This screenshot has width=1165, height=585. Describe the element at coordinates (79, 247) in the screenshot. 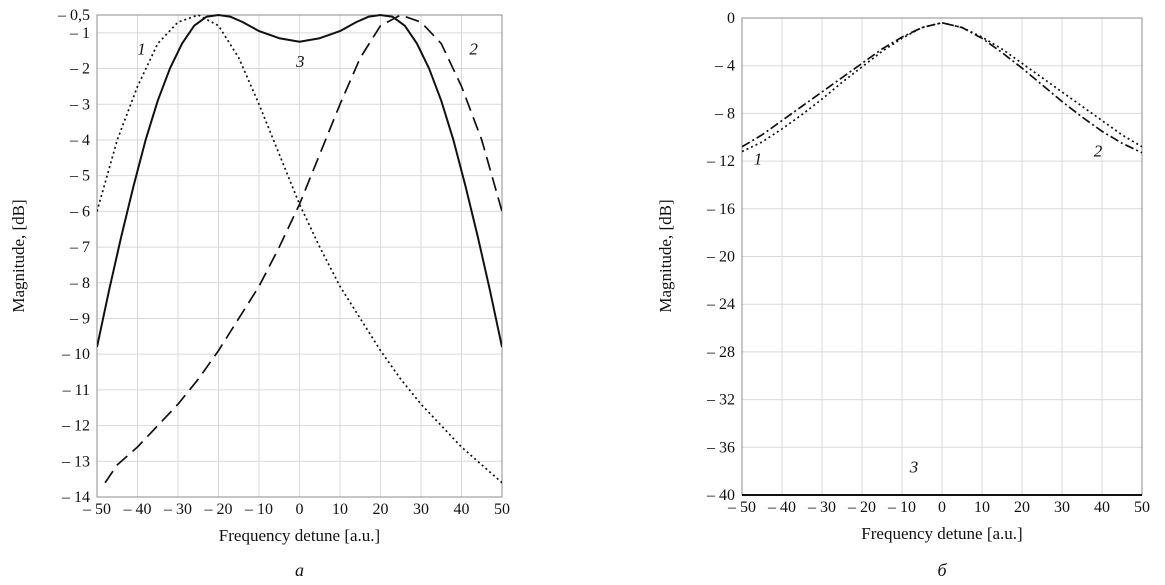

I see `y-tick-label: – 7` at that location.